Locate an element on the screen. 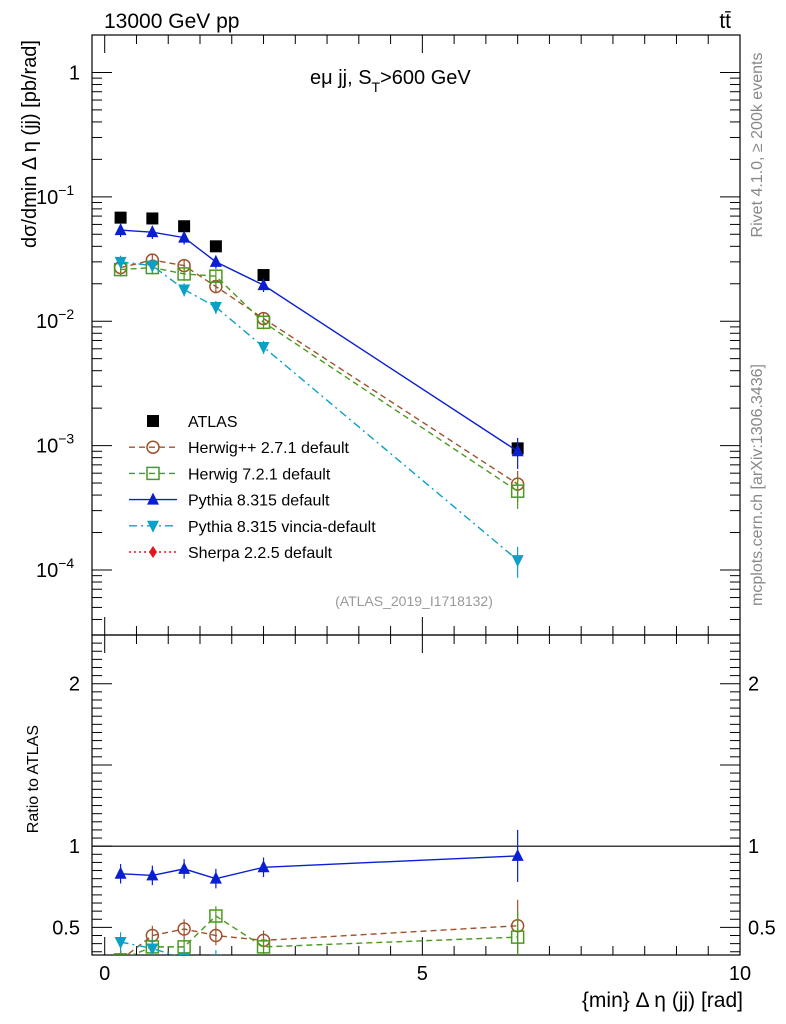 This screenshot has height=1024, width=786. legend-label-herwig-7-2-1-default: Herwig 7.2.1 default is located at coordinates (259, 474).